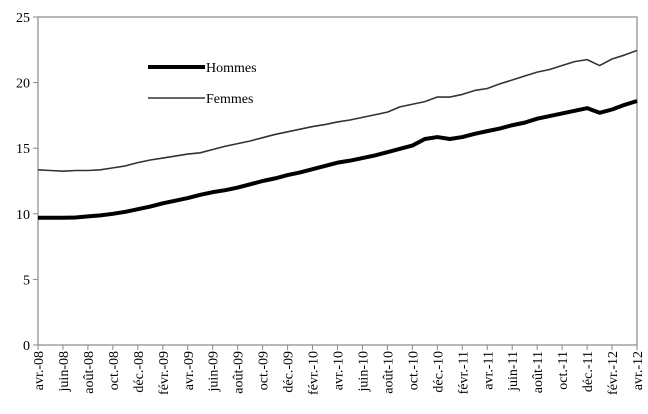  What do you see at coordinates (26, 346) in the screenshot?
I see `y-tick-label: 0` at bounding box center [26, 346].